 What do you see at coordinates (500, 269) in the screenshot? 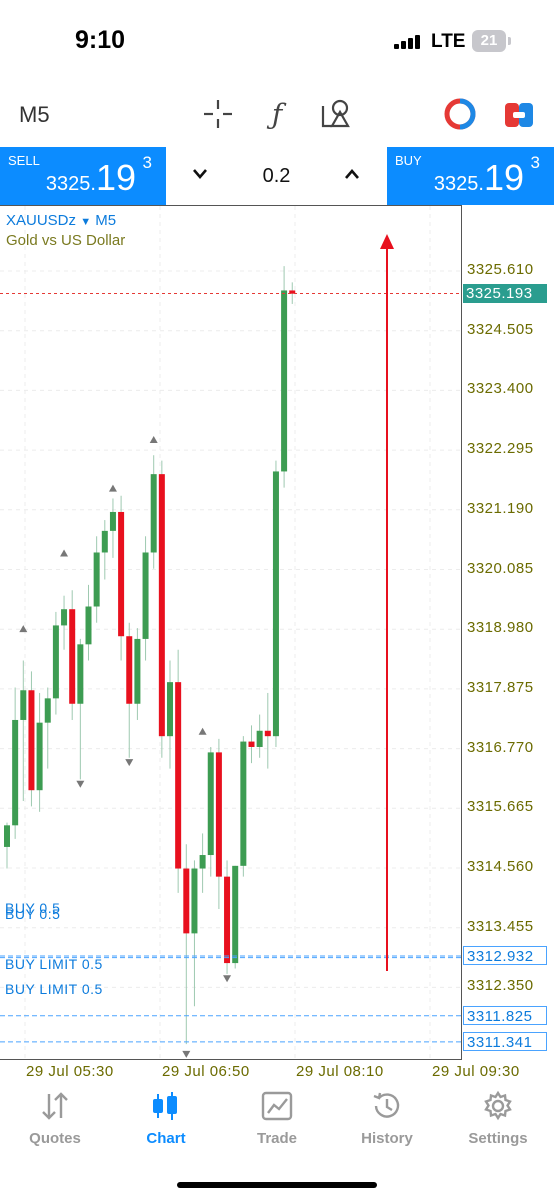
I see `price-scale-label: 3325.610` at bounding box center [500, 269].